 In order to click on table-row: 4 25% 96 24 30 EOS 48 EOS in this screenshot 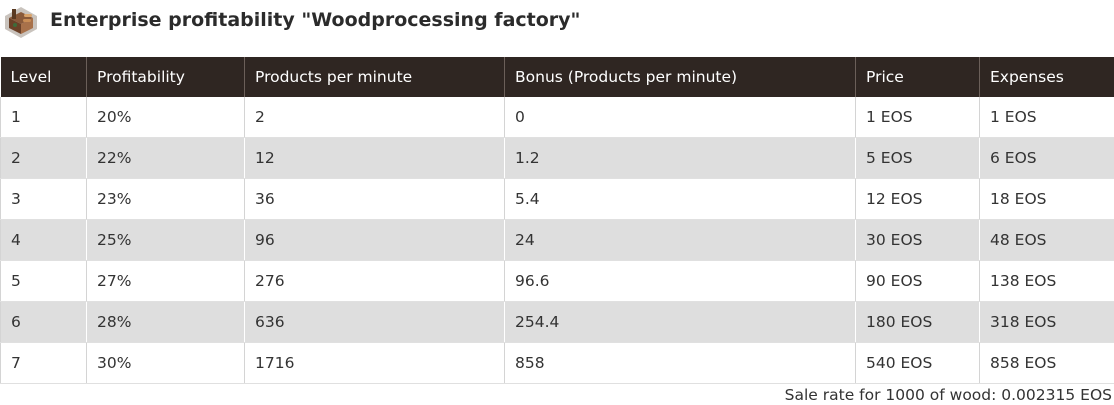, I will do `click(557, 240)`.